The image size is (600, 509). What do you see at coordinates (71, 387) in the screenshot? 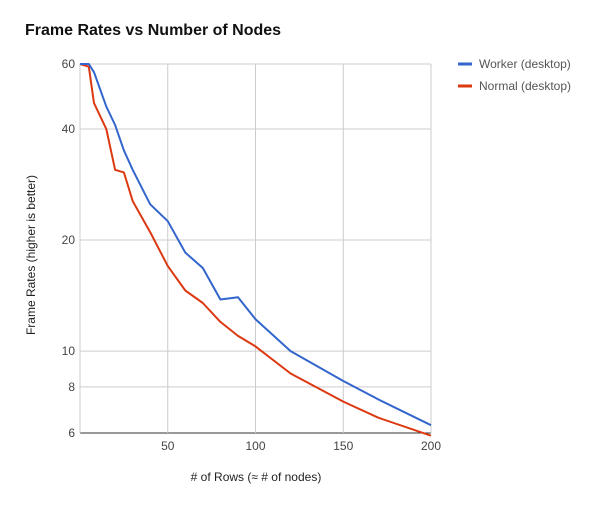
I see `y-tick-label: 8` at bounding box center [71, 387].